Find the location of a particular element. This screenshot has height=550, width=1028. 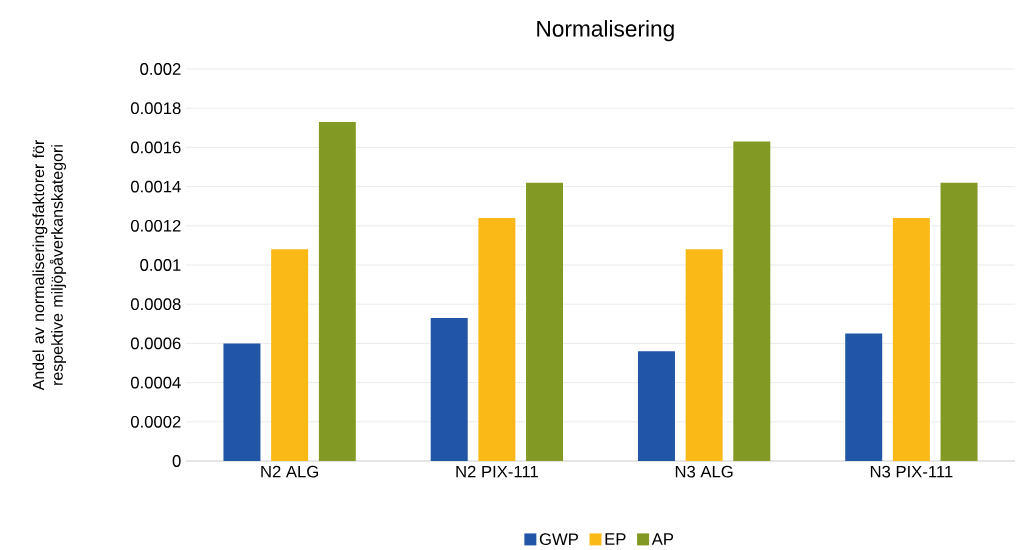

x-tick-label: N3 PIX-111 is located at coordinates (911, 471).